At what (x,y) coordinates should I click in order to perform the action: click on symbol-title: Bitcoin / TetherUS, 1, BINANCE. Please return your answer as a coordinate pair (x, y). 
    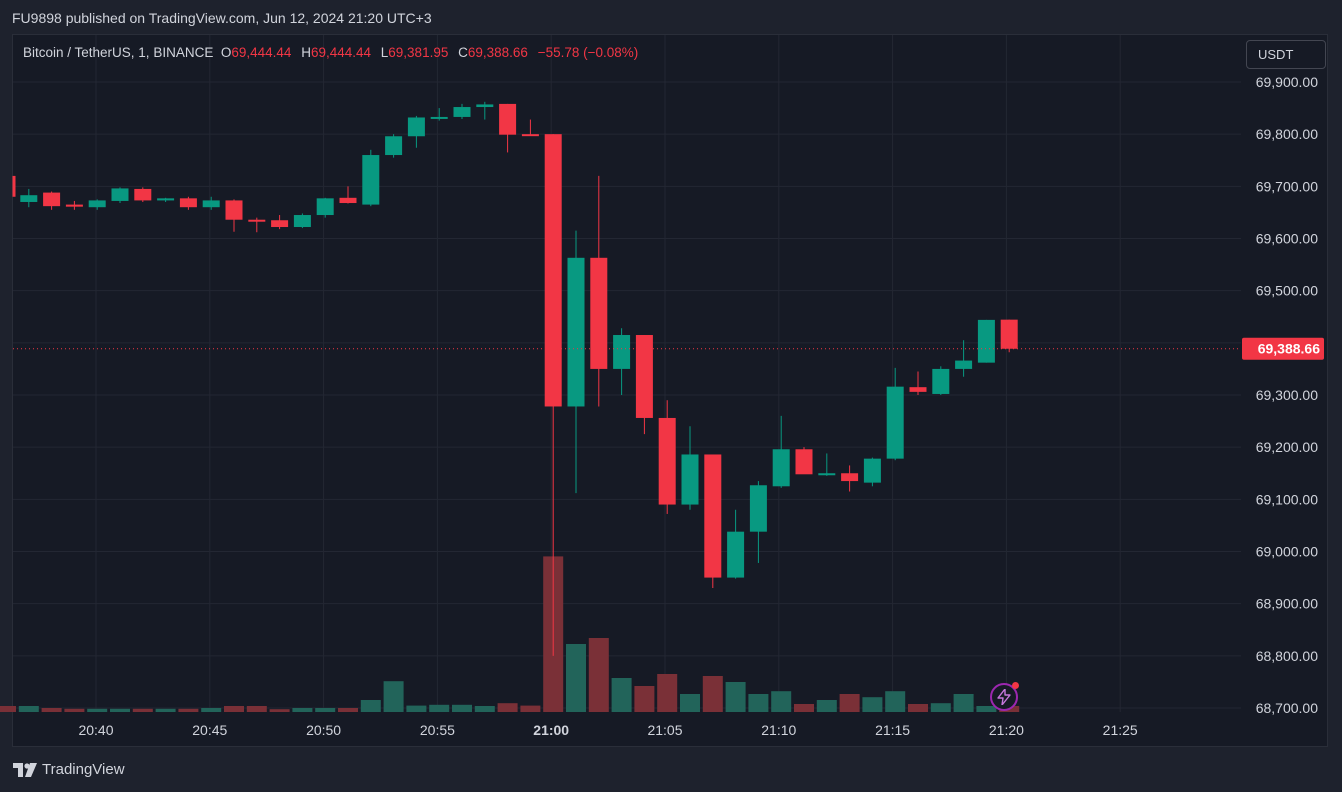
    Looking at the image, I should click on (118, 52).